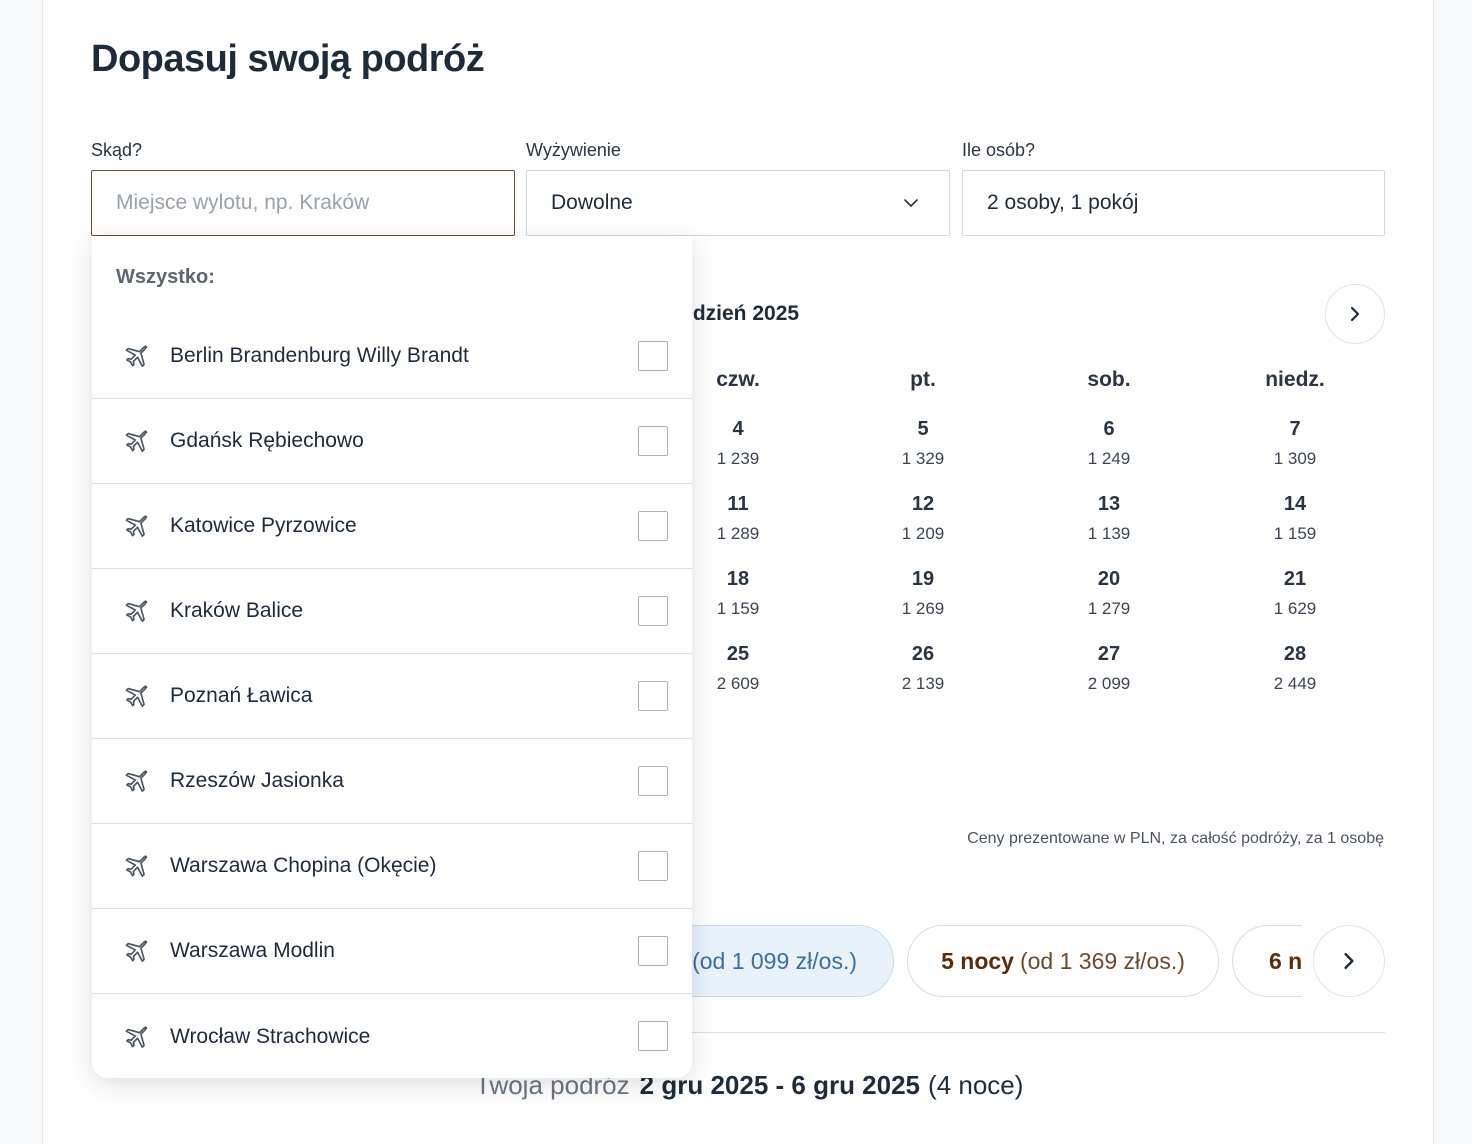 This screenshot has height=1144, width=1472. What do you see at coordinates (237, 610) in the screenshot?
I see `airport-option-label: Kraków Balice` at bounding box center [237, 610].